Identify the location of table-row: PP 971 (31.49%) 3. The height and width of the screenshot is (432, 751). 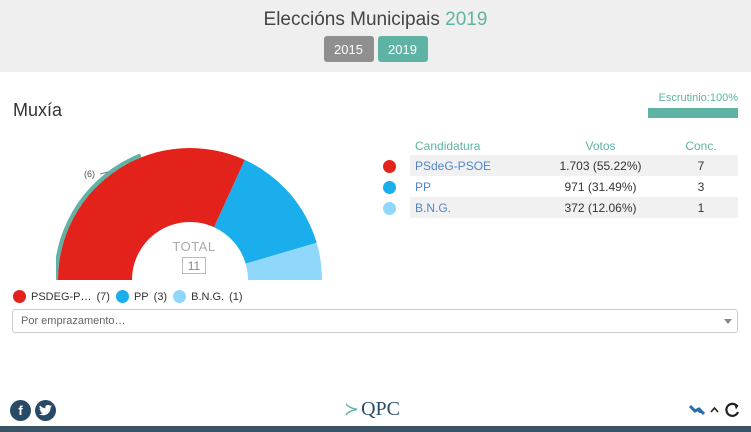
(560, 186).